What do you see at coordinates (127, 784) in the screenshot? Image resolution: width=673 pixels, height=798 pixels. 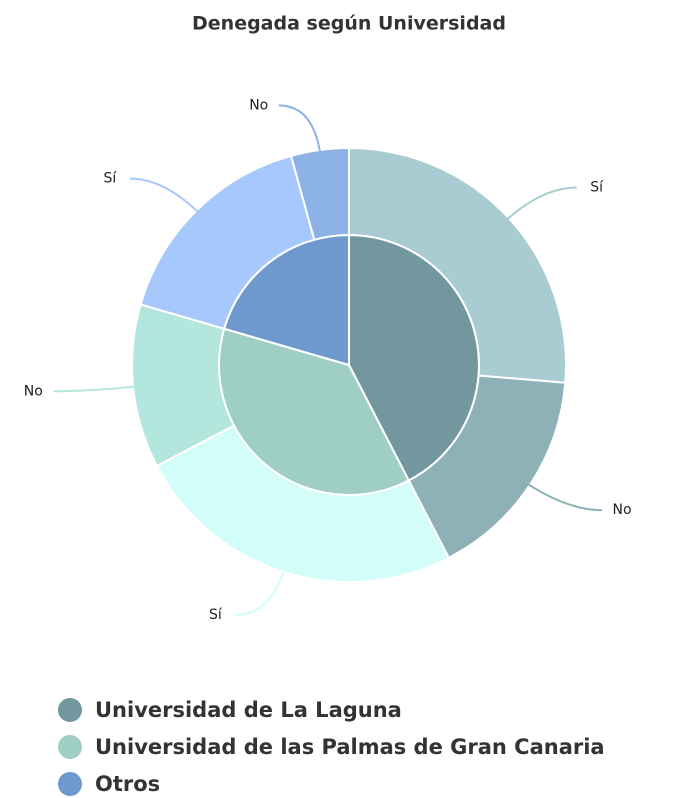 I see `legend-label: Otros` at bounding box center [127, 784].